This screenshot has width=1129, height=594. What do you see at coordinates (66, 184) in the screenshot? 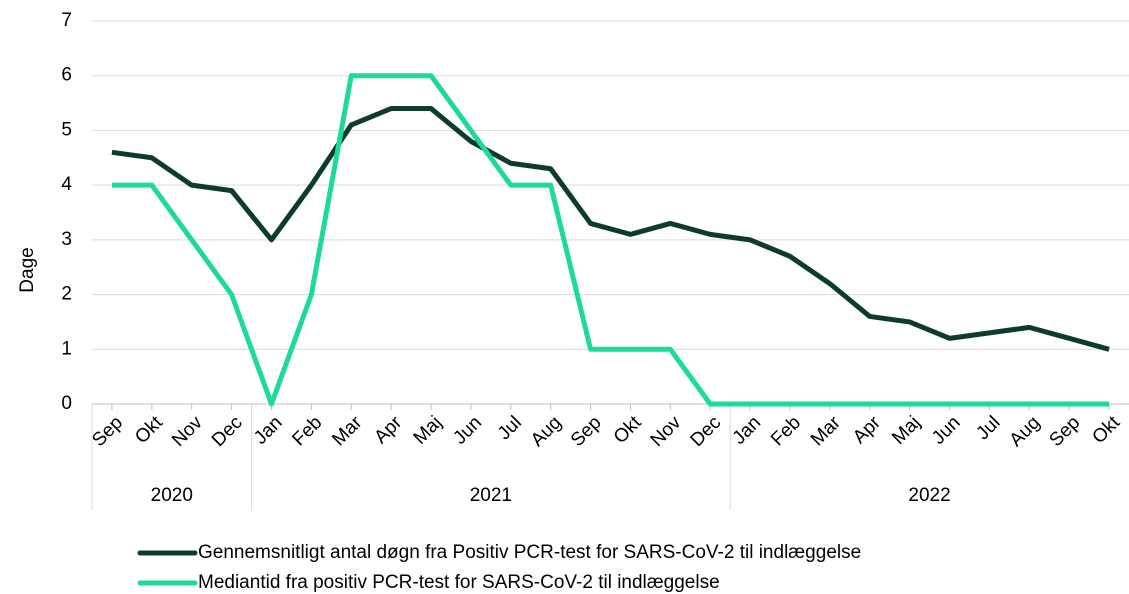
I see `y-tick-label: 4` at bounding box center [66, 184].